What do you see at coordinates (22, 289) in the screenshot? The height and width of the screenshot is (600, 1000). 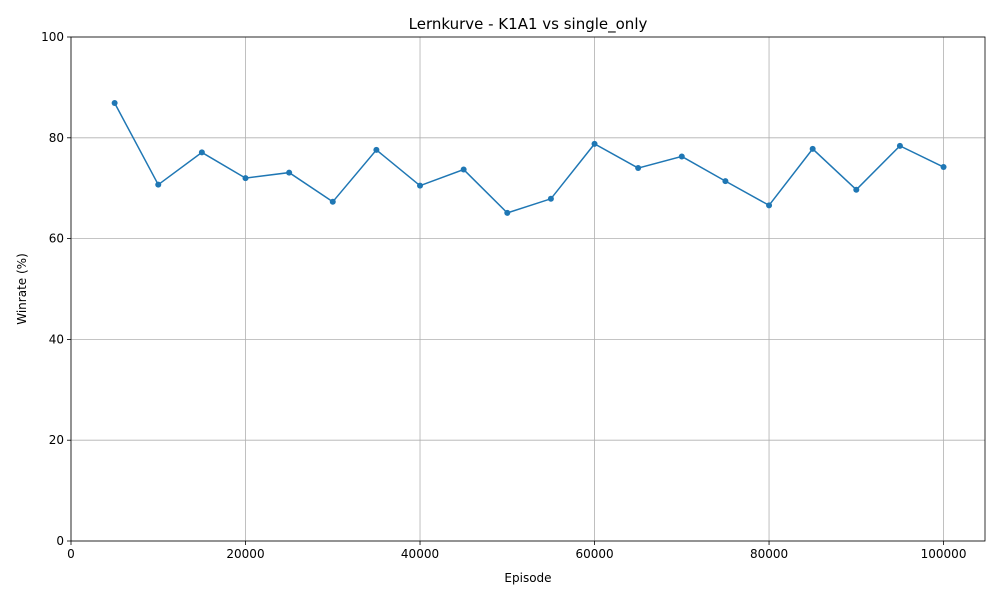 I see `y-axis-title: Winrate (%)` at bounding box center [22, 289].